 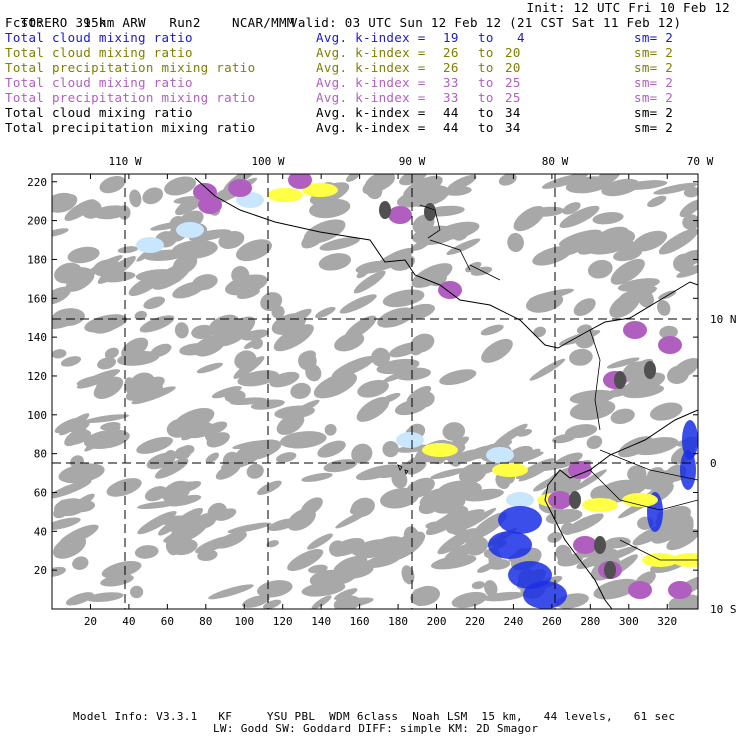 I want to click on y-tick-label: 120, so click(x=37, y=376).